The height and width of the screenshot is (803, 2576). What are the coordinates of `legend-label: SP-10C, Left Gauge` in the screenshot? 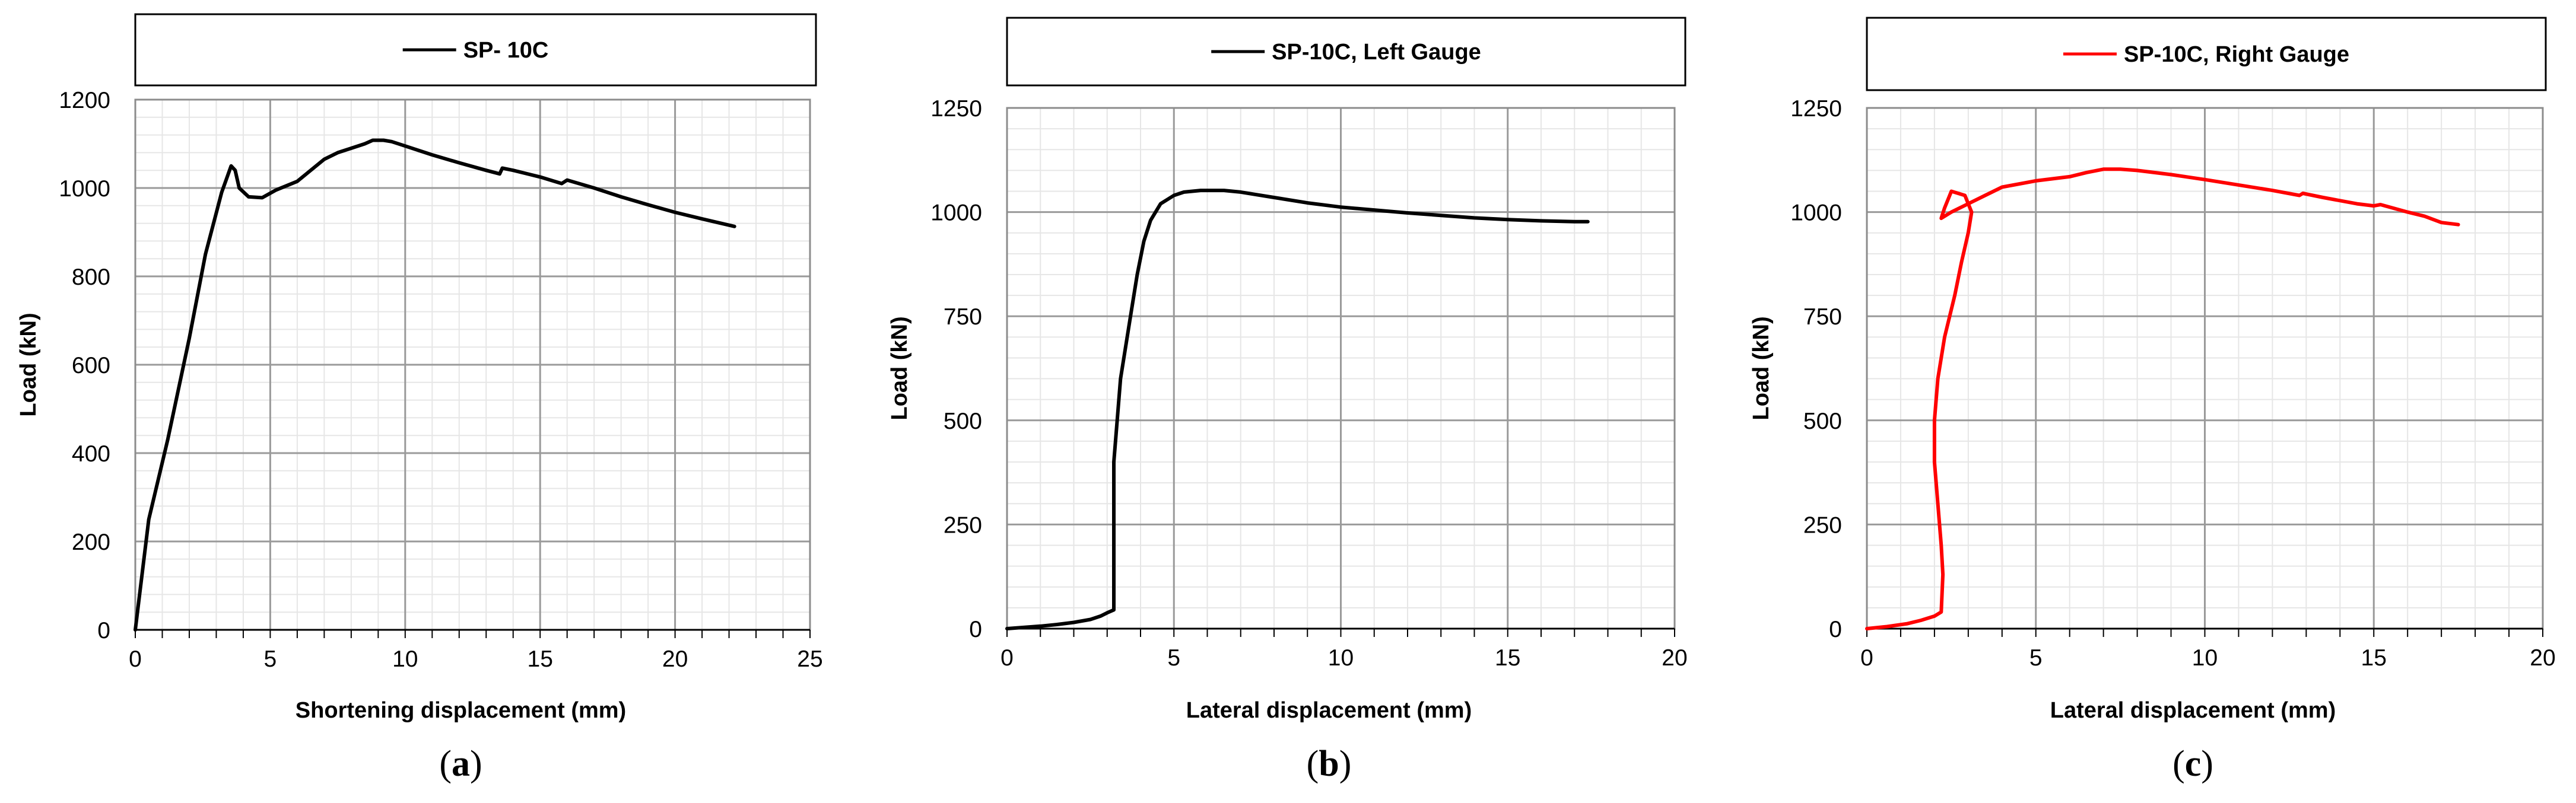 It's located at (1376, 52).